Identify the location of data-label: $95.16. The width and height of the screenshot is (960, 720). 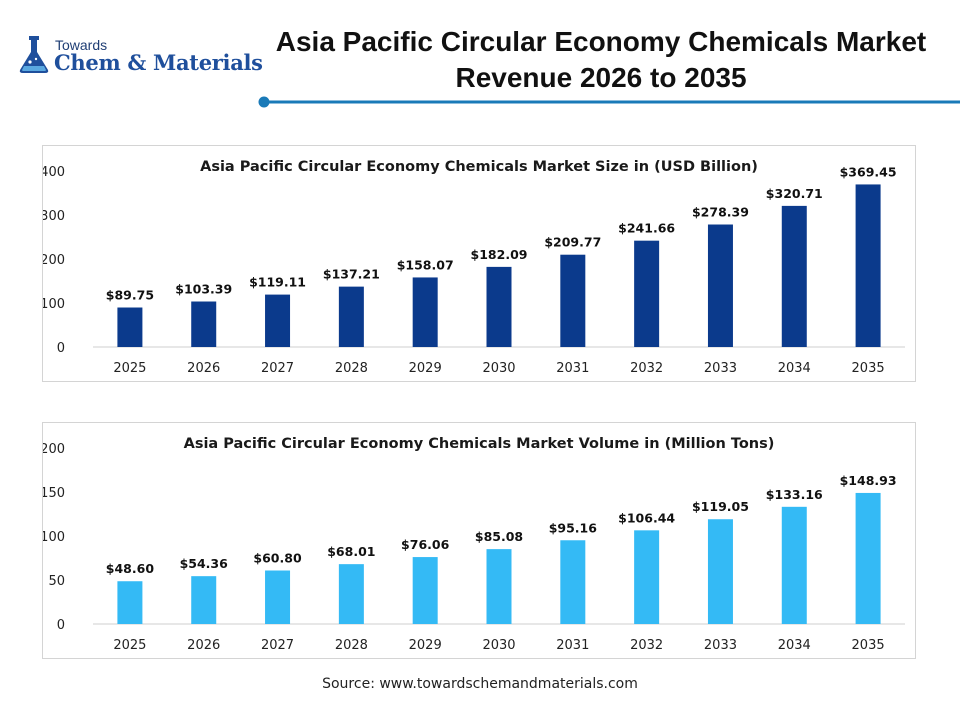
(573, 527).